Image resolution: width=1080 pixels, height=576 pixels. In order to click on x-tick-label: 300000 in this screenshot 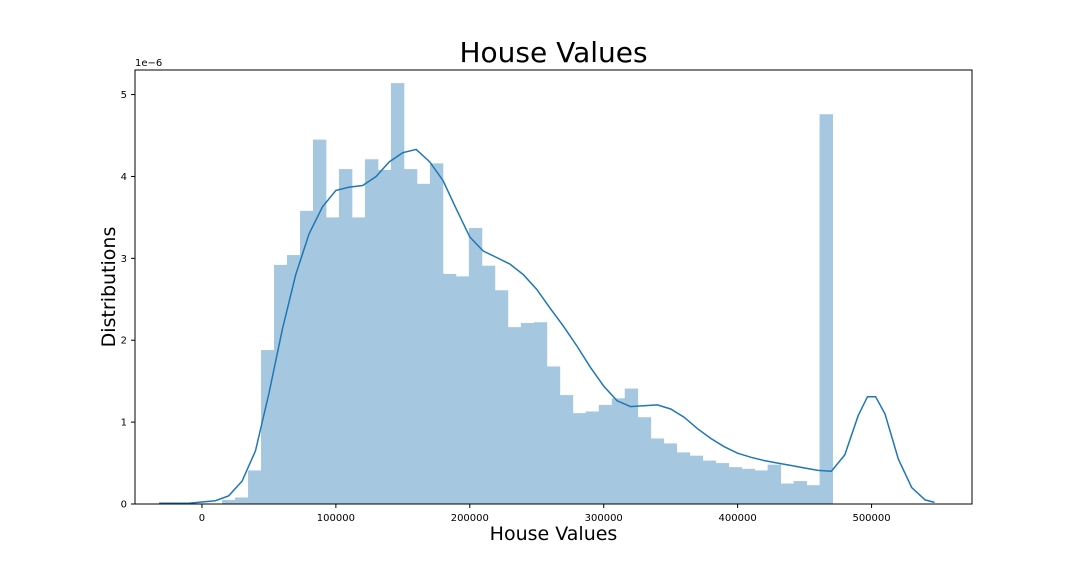, I will do `click(604, 518)`.